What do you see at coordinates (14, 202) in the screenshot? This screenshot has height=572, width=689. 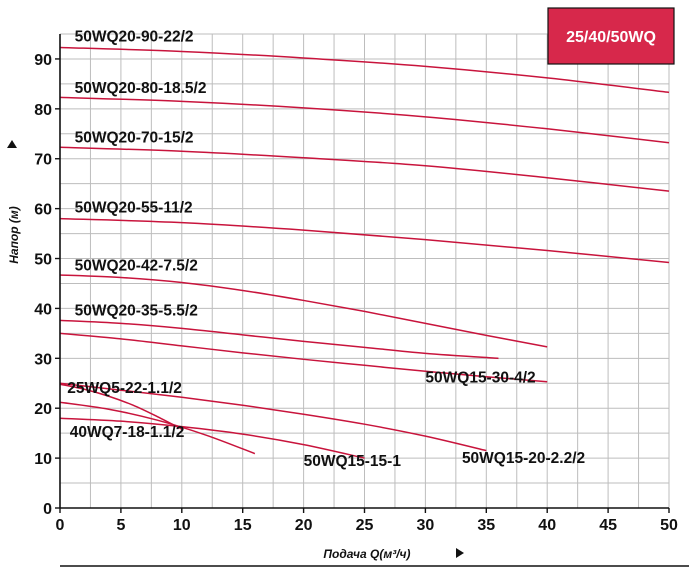 I see `y-axis-title: Напор (м)` at bounding box center [14, 202].